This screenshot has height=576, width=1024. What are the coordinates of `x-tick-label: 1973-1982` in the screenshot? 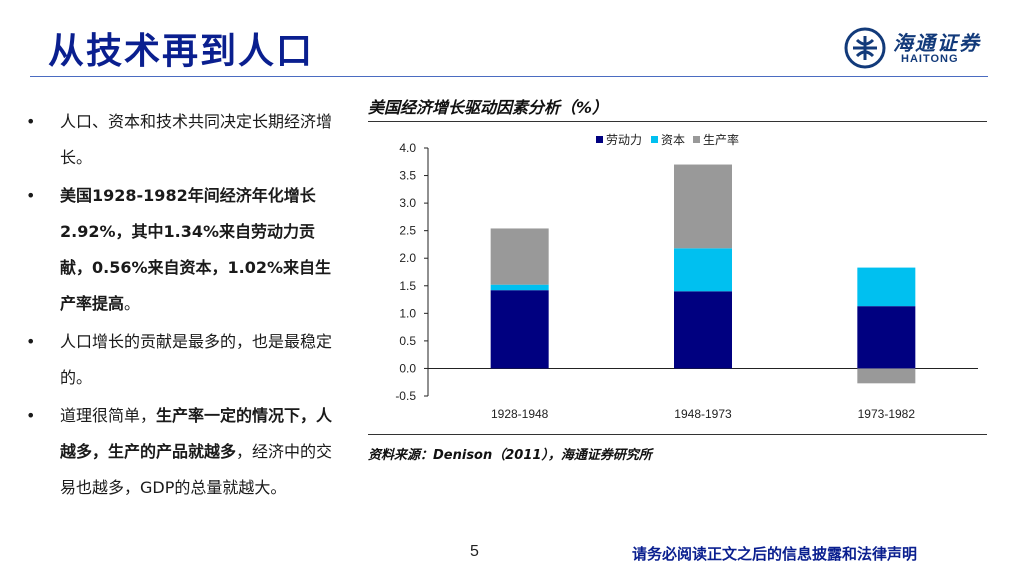 It's located at (887, 414).